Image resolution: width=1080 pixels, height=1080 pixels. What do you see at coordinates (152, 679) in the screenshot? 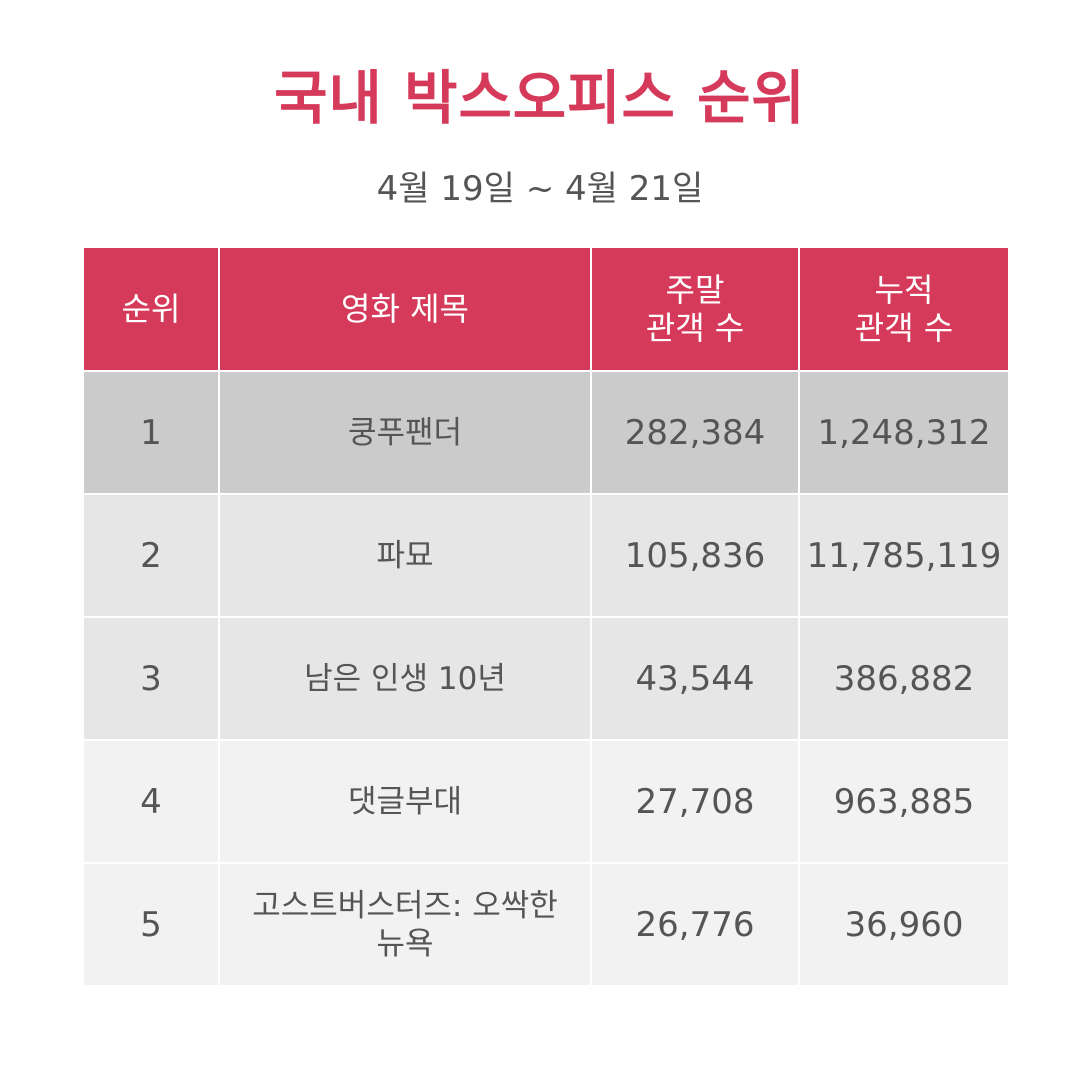
I see `rank-cell: 3` at bounding box center [152, 679].